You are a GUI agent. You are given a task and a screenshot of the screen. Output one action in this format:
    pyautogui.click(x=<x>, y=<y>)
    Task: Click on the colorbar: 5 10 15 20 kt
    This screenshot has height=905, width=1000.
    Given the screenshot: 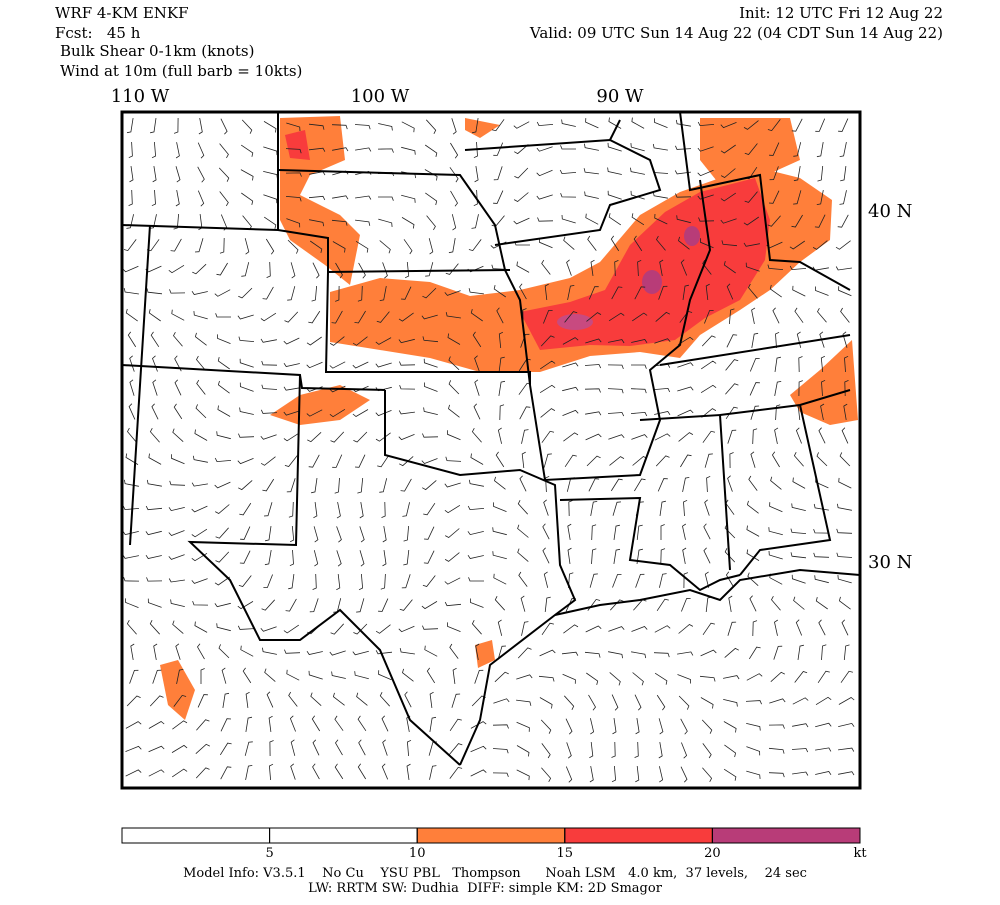 What is the action you would take?
    pyautogui.click(x=494, y=844)
    